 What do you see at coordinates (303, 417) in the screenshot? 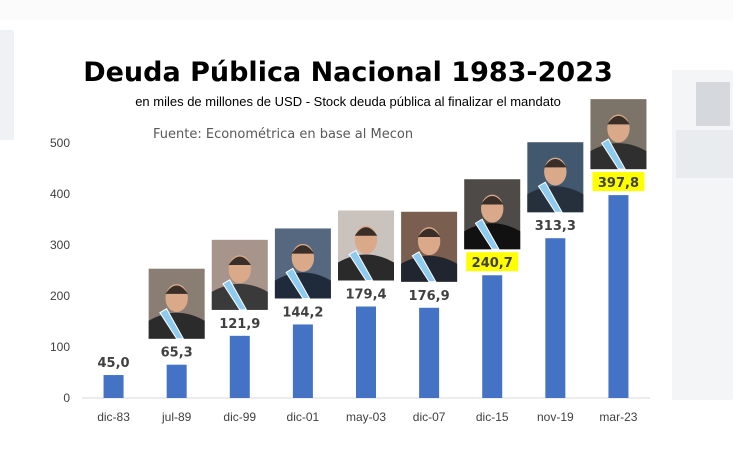
I see `x-tick-label: dic-01` at bounding box center [303, 417].